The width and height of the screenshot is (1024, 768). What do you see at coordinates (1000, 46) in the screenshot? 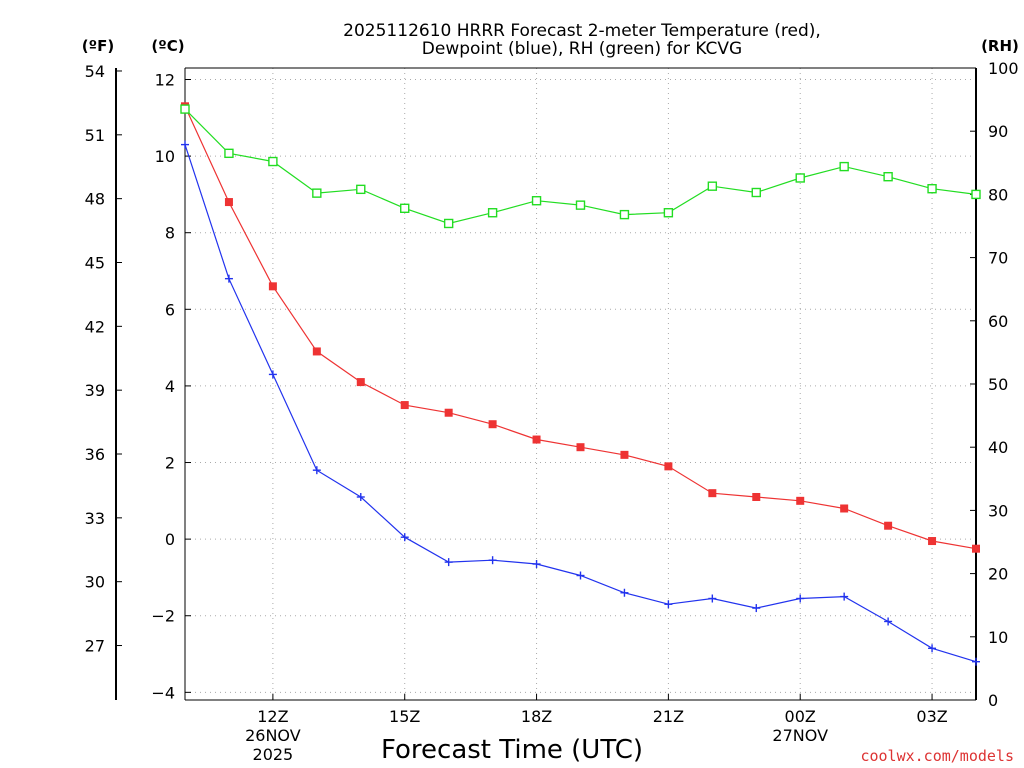
I see `rh-unit-label: (RH)` at bounding box center [1000, 46].